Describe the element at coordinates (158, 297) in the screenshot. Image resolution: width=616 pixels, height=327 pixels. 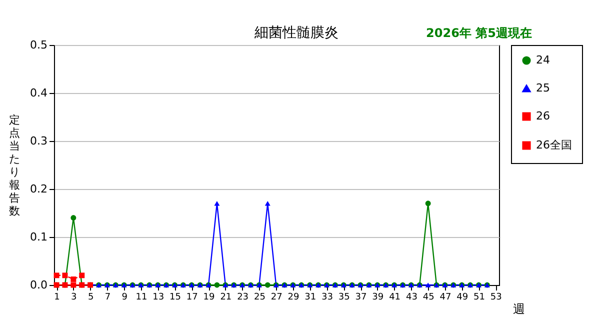
I see `x-tick-label: 13` at that location.